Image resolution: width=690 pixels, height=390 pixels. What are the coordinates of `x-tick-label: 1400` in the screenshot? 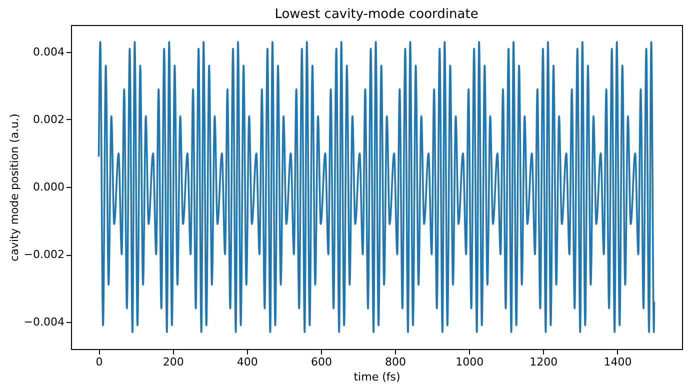 It's located at (618, 362).